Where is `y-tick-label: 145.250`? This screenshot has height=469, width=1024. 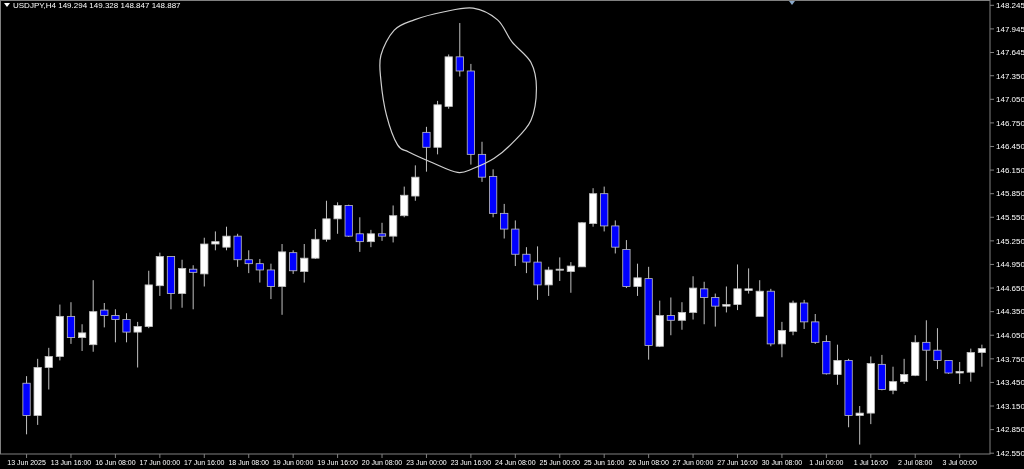 y-tick-label: 145.250 is located at coordinates (1010, 241).